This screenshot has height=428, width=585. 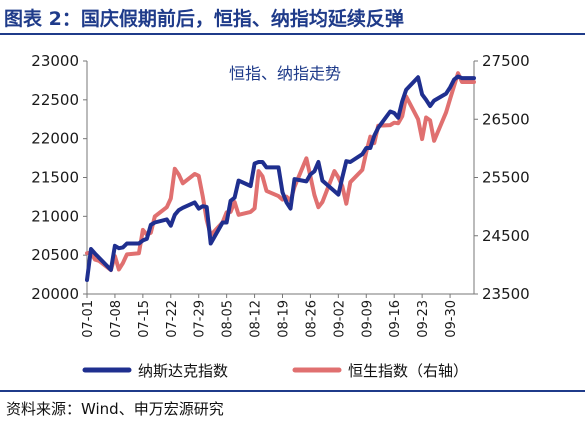 What do you see at coordinates (256, 319) in the screenshot?
I see `x-tick-label: 08-12` at bounding box center [256, 319].